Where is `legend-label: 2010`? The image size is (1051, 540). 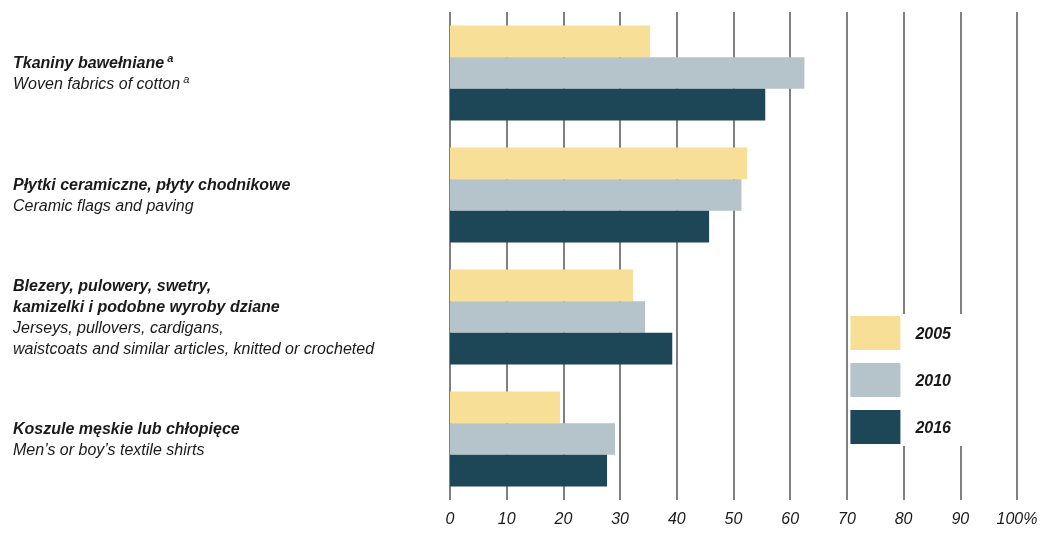
legend-label: 2010 is located at coordinates (933, 380).